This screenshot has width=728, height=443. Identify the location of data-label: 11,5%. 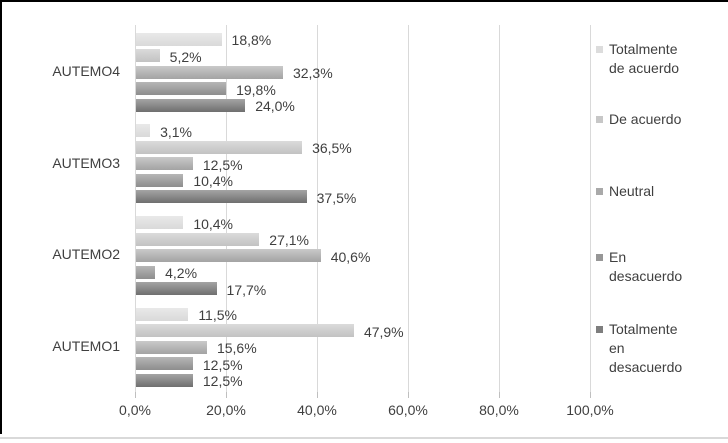
(217, 315).